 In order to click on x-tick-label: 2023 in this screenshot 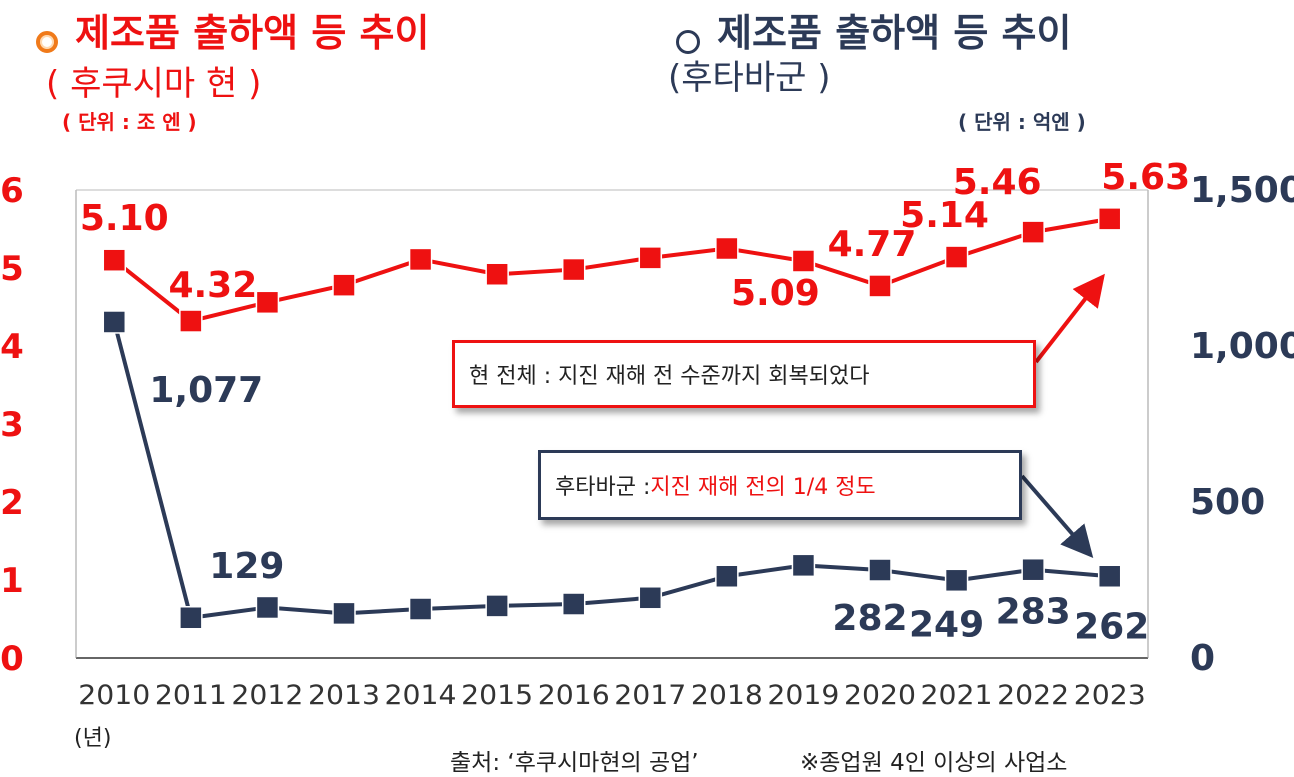, I will do `click(1110, 695)`.